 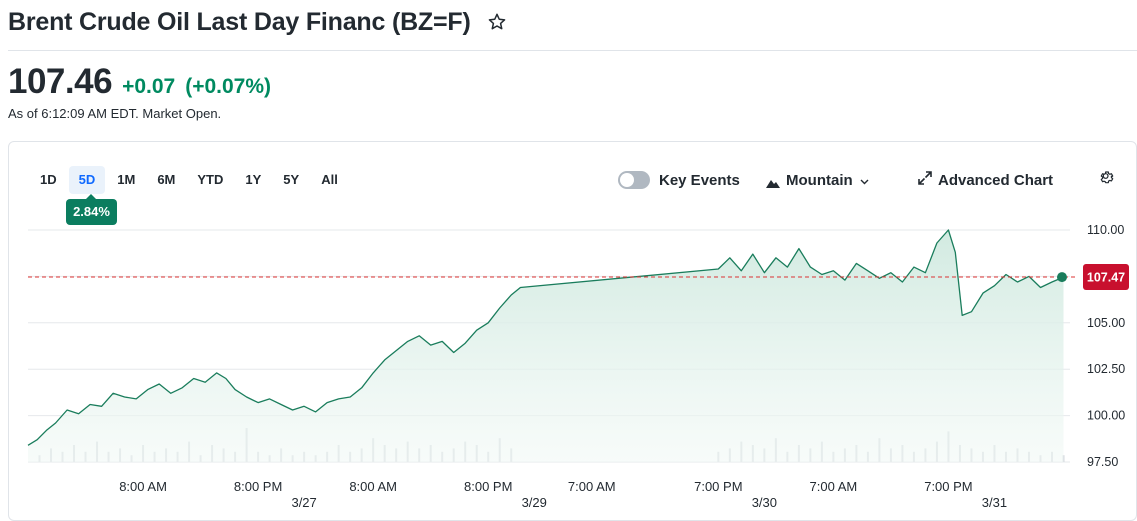 What do you see at coordinates (1062, 277) in the screenshot?
I see `last-price-dot` at bounding box center [1062, 277].